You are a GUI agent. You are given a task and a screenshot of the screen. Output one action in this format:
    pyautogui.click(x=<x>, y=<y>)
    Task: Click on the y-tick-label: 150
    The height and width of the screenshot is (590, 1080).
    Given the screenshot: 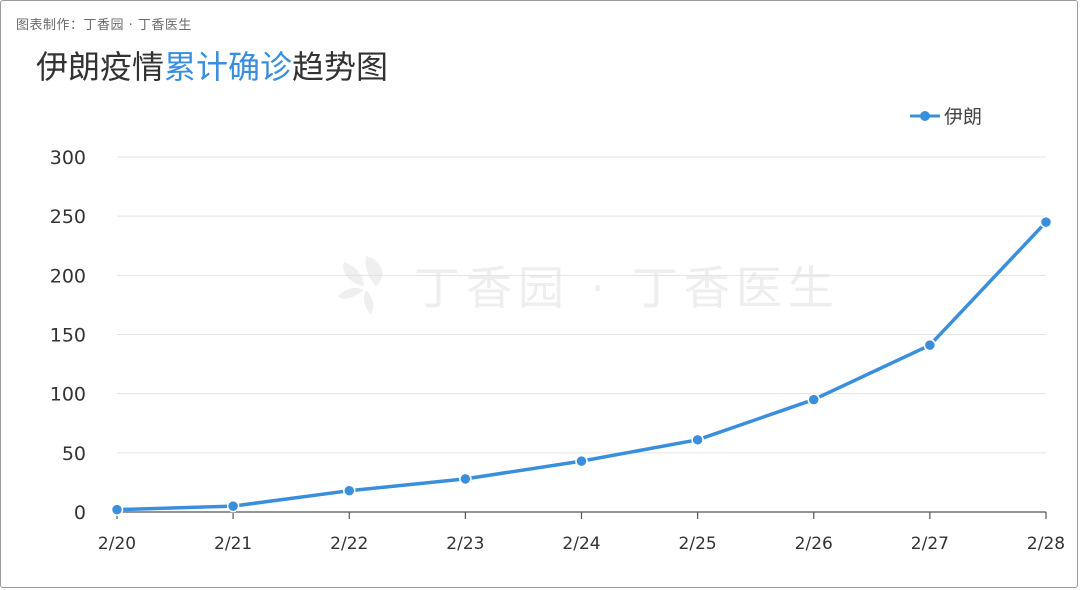 What is the action you would take?
    pyautogui.click(x=68, y=336)
    